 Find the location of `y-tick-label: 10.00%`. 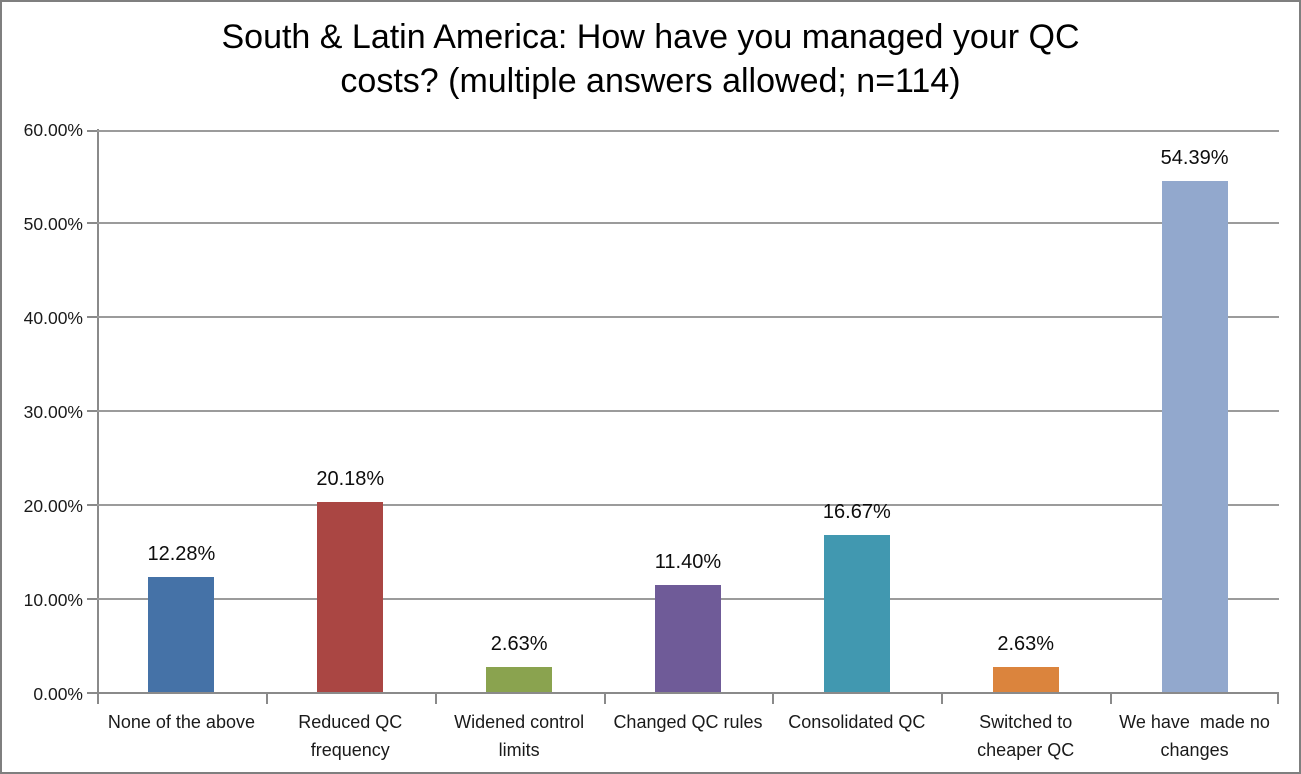

y-tick-label: 10.00% is located at coordinates (53, 600).